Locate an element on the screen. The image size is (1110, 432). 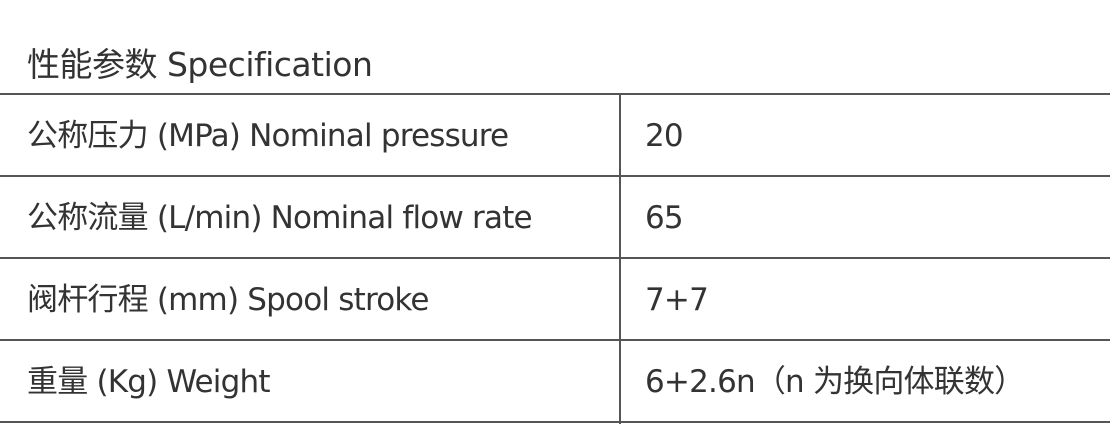
row-label: 公称压力 (MPa) Nominal pressure is located at coordinates (268, 136).